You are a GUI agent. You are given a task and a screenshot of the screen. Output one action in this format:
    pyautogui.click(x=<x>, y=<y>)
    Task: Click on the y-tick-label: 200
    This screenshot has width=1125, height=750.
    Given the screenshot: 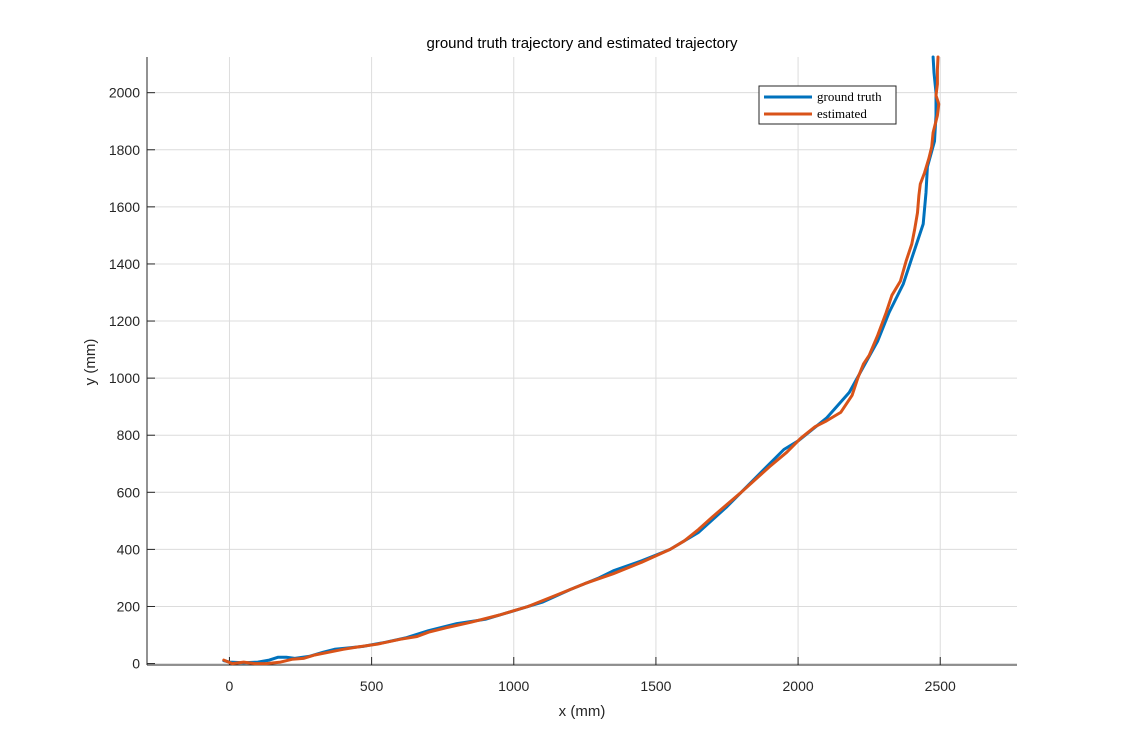 What is the action you would take?
    pyautogui.click(x=129, y=606)
    